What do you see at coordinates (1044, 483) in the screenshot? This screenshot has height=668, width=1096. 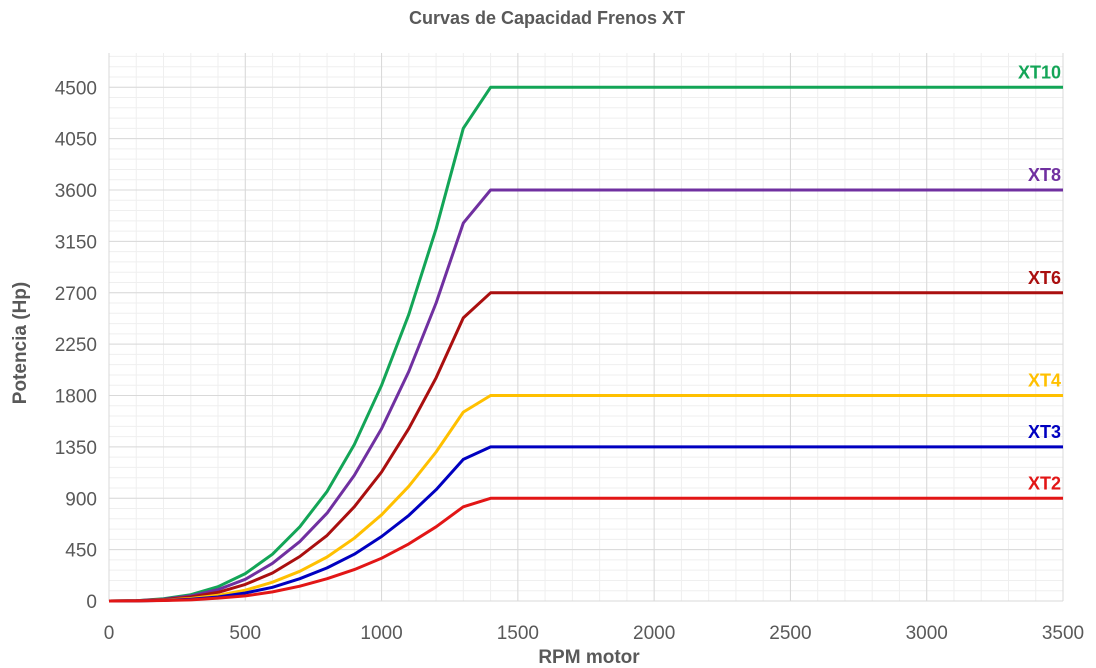 I see `series-label-xt2: XT2` at bounding box center [1044, 483].